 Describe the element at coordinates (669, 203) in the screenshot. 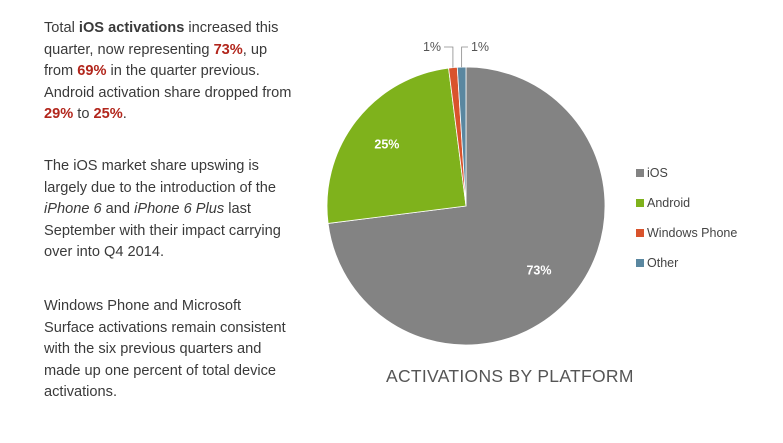

I see `legend-label-android: Android` at that location.